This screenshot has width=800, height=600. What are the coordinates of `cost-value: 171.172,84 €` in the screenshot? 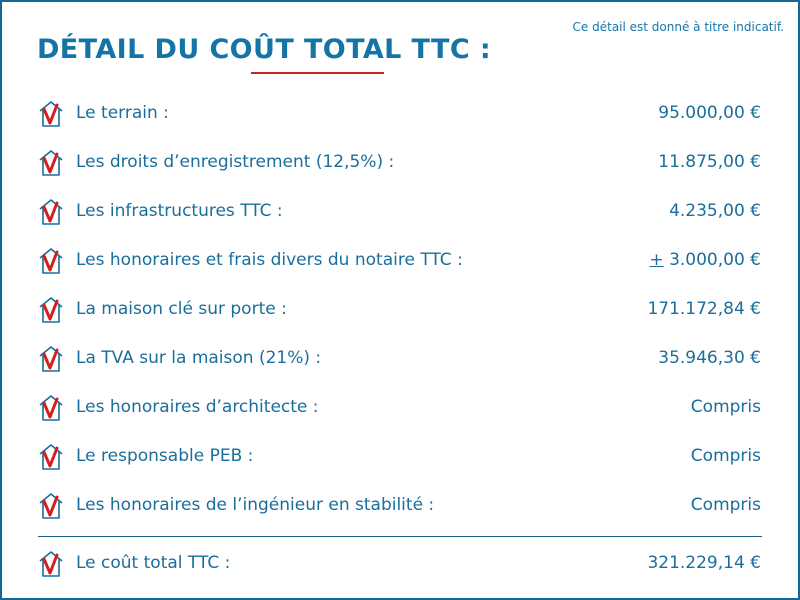 It's located at (704, 309).